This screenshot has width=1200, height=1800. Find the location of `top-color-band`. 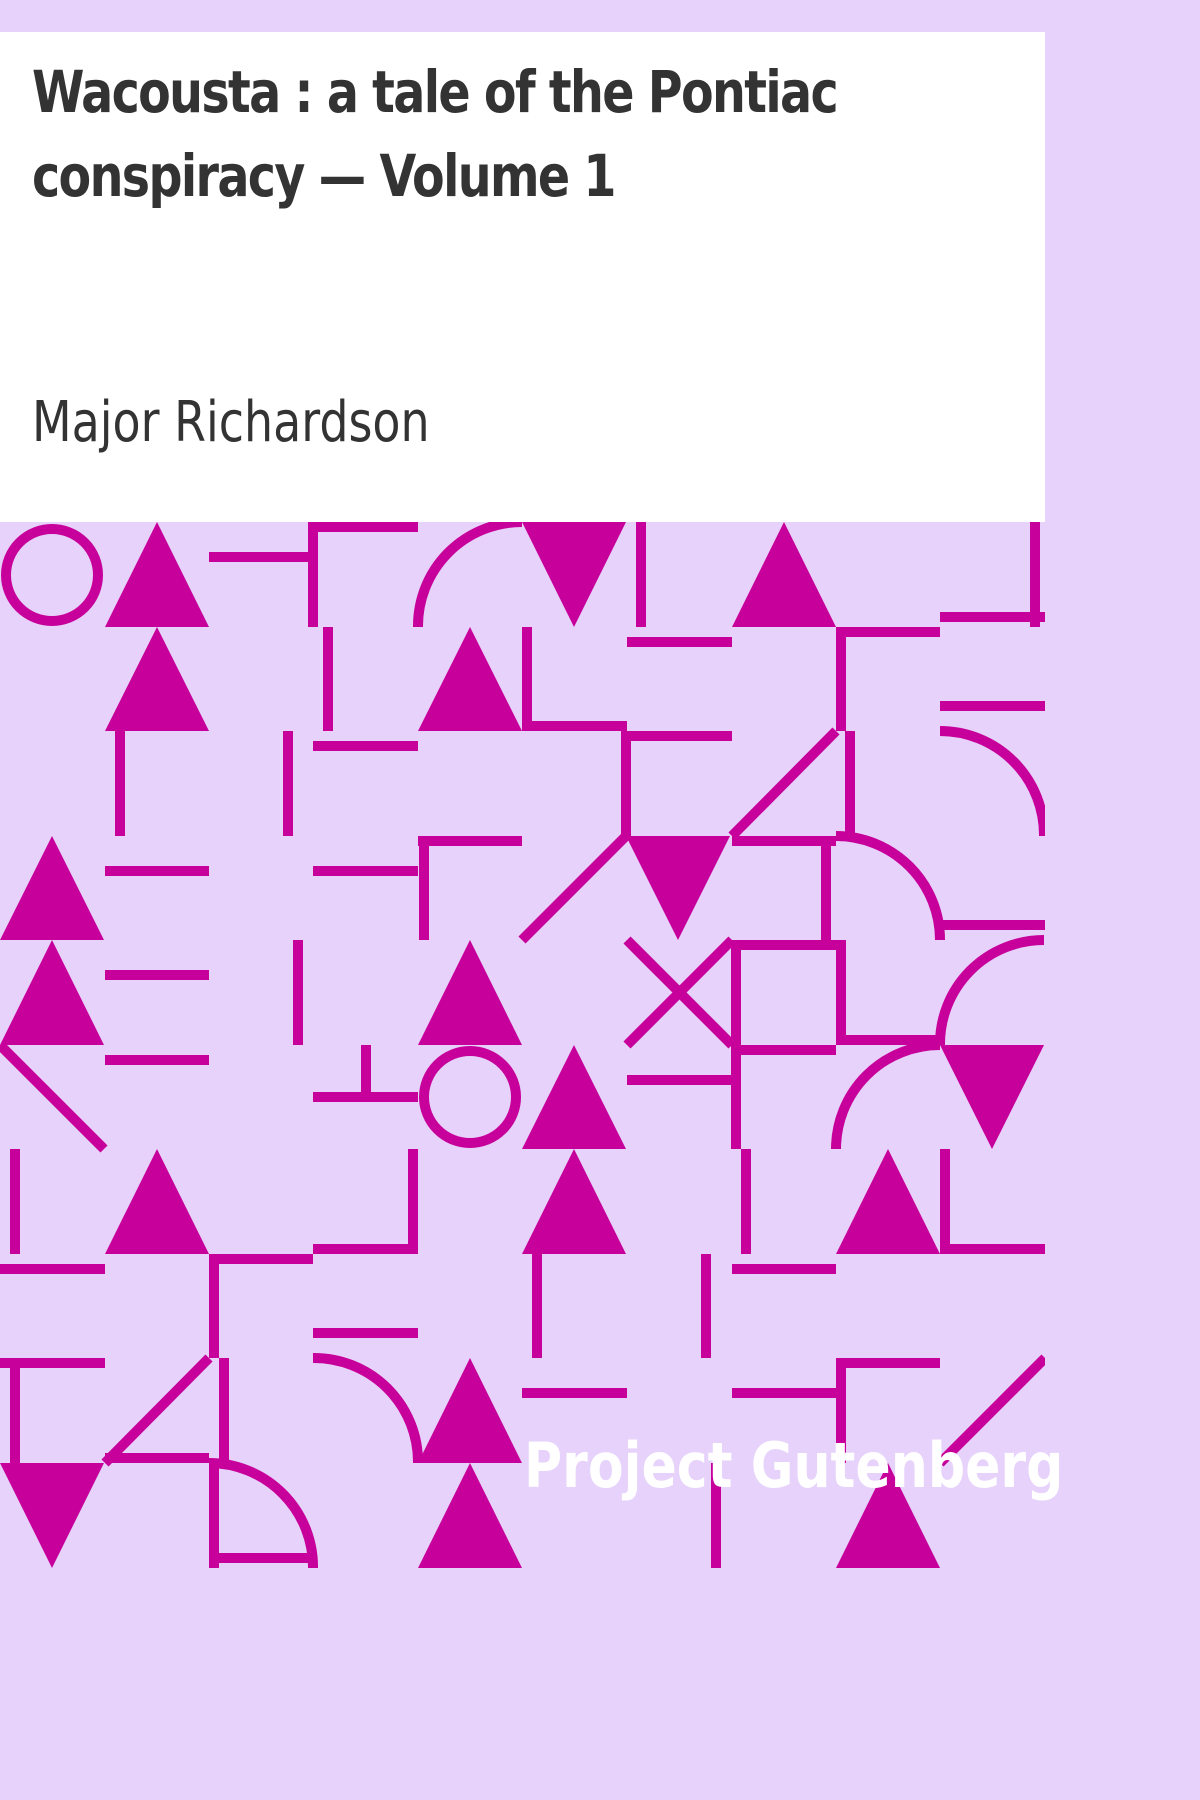

top-color-band is located at coordinates (522, 16).